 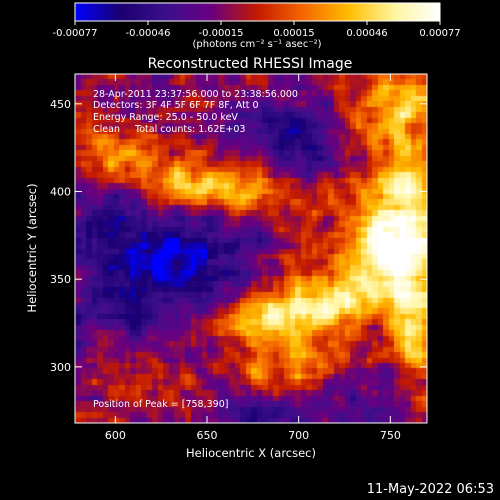 I want to click on y-tick-label: 300, so click(x=60, y=367).